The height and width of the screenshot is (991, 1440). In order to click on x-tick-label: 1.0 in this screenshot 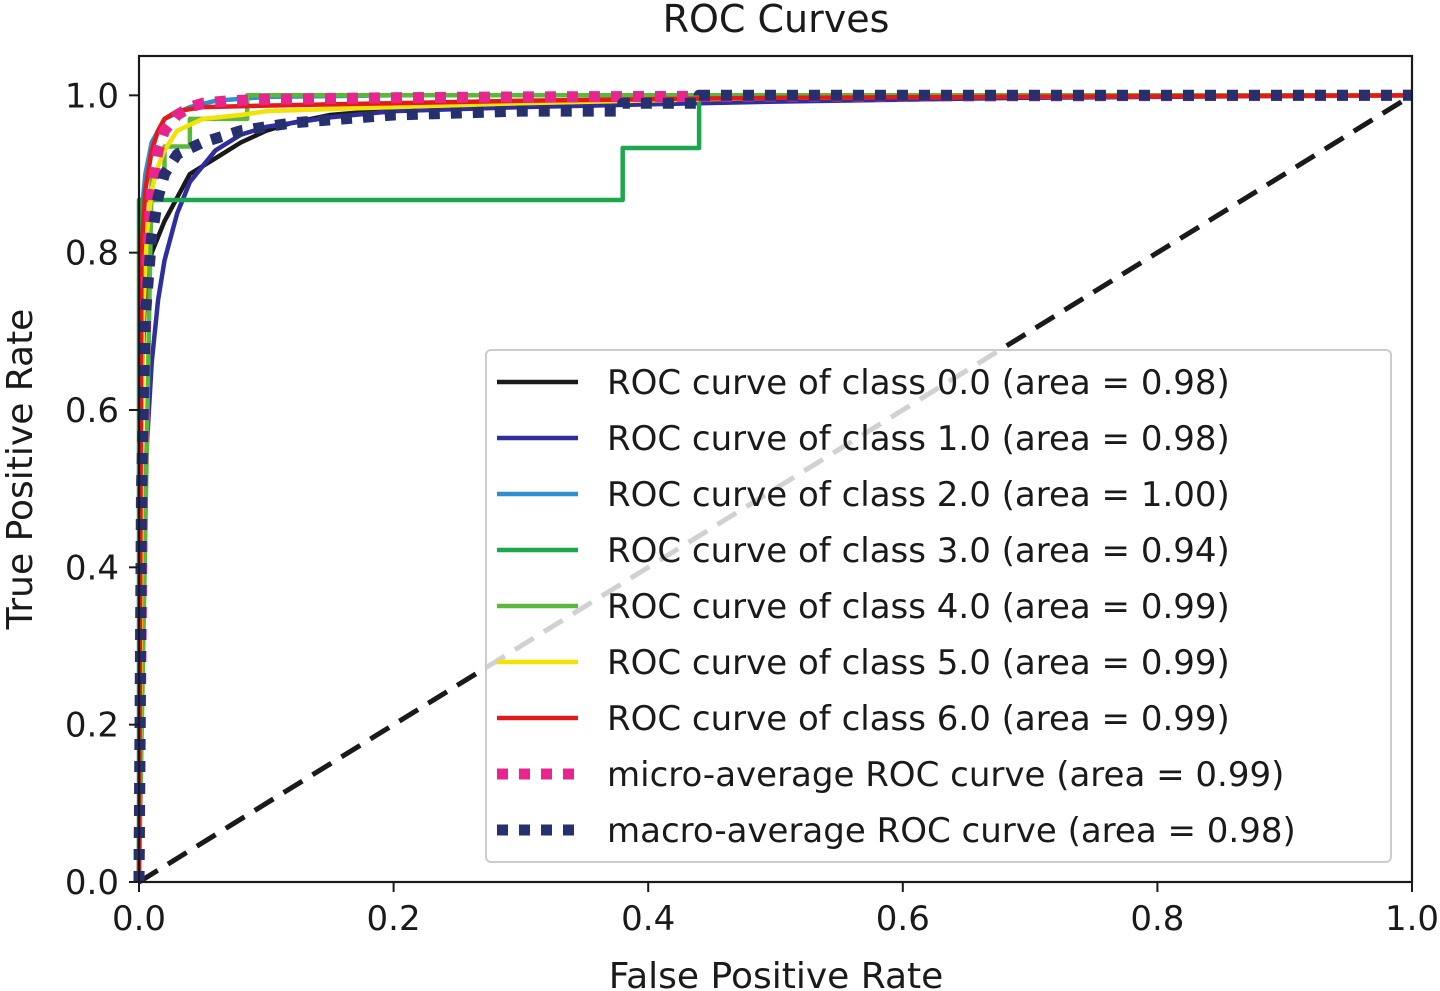, I will do `click(1412, 919)`.